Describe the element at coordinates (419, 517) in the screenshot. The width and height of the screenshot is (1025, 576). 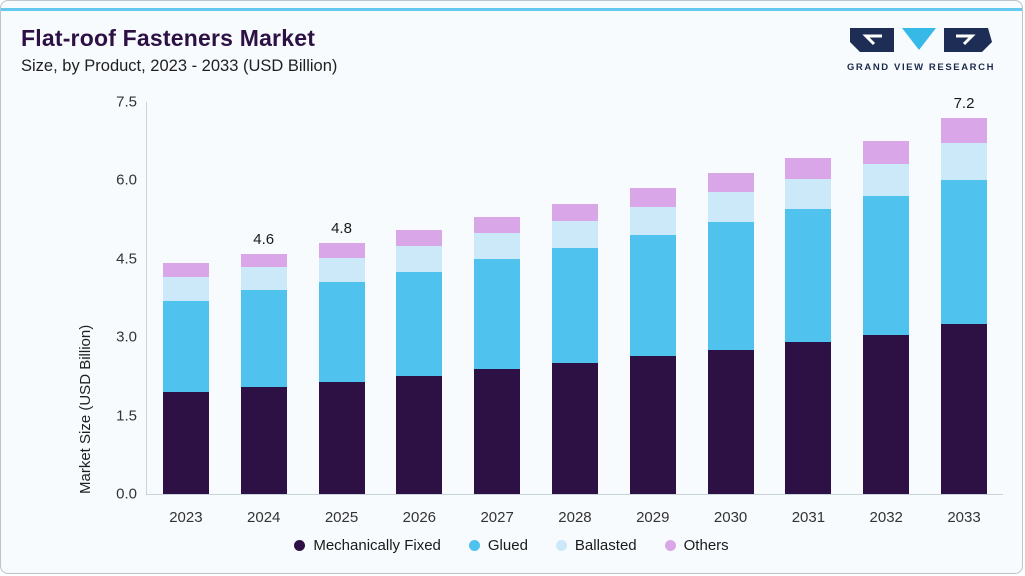
I see `x-axis-label: 2026` at that location.